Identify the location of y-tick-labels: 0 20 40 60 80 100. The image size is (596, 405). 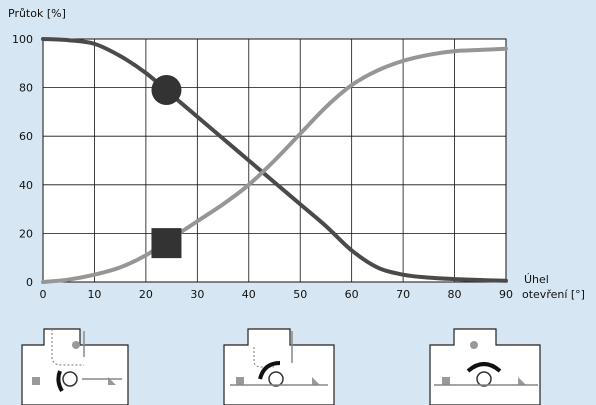
(22, 161).